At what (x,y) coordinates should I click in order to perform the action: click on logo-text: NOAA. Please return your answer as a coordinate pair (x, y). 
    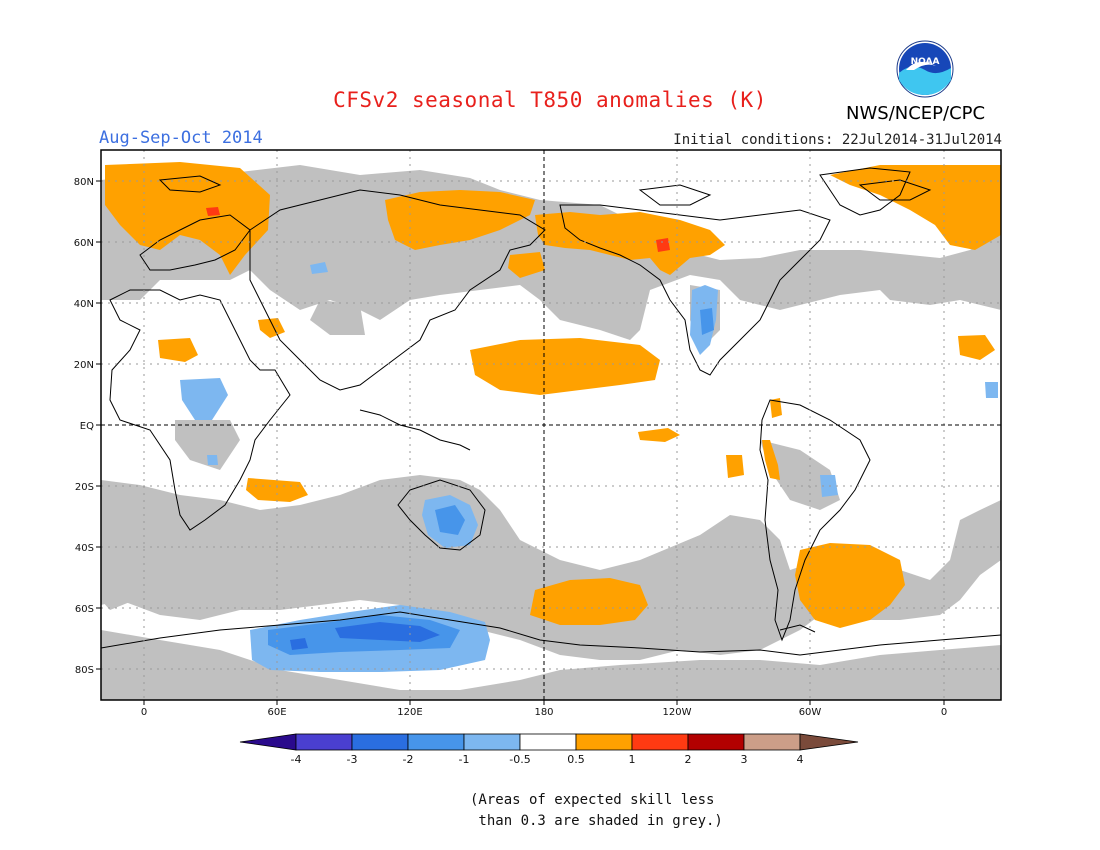
    Looking at the image, I should click on (925, 62).